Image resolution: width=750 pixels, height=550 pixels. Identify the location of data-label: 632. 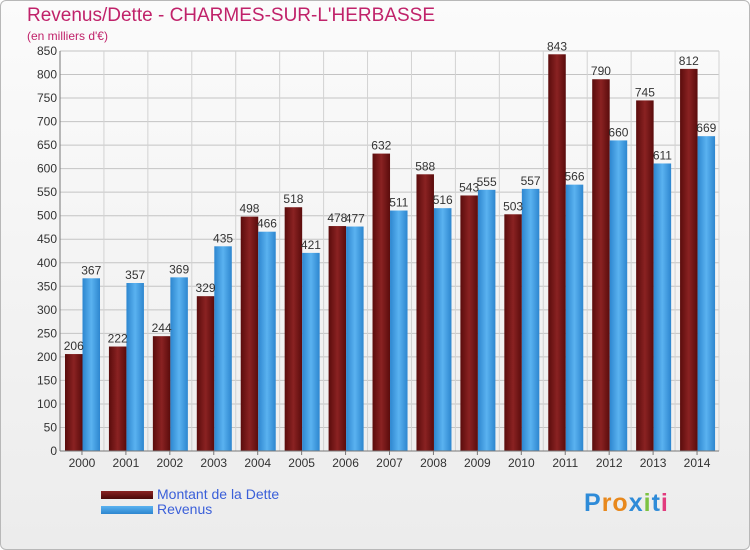
(381, 146).